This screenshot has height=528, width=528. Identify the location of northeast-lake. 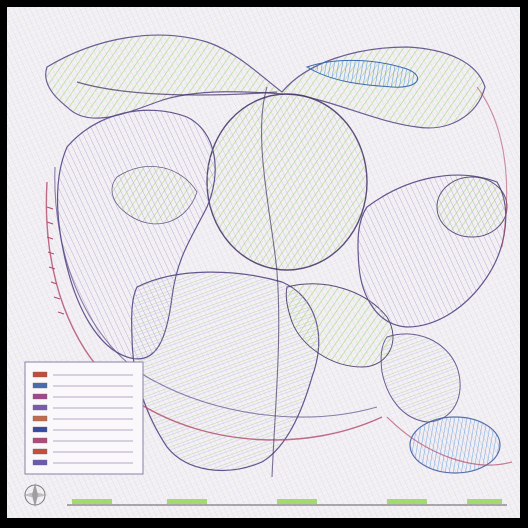
(362, 73).